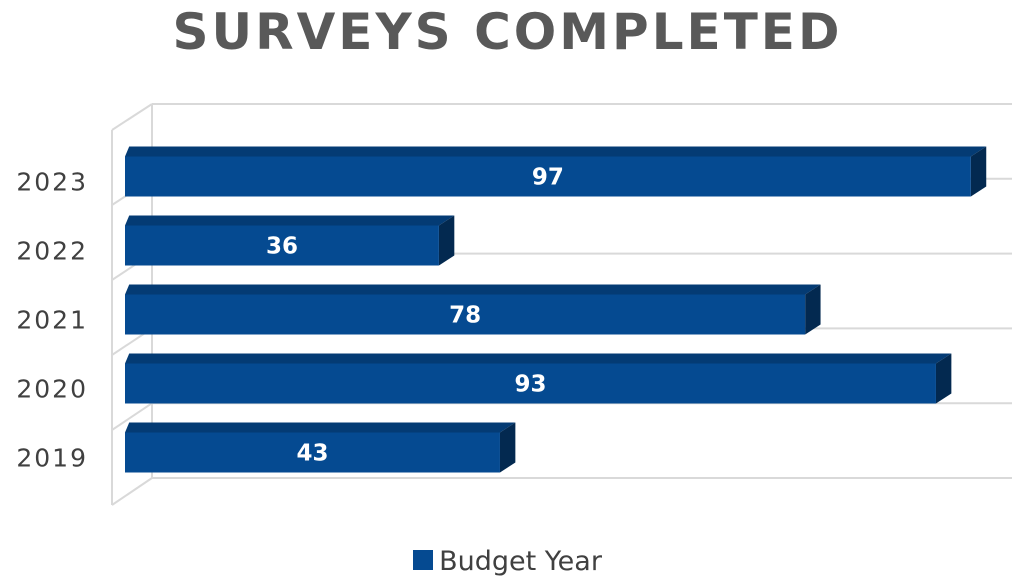  Describe the element at coordinates (52, 458) in the screenshot. I see `tick-label-2019: 2019` at that location.